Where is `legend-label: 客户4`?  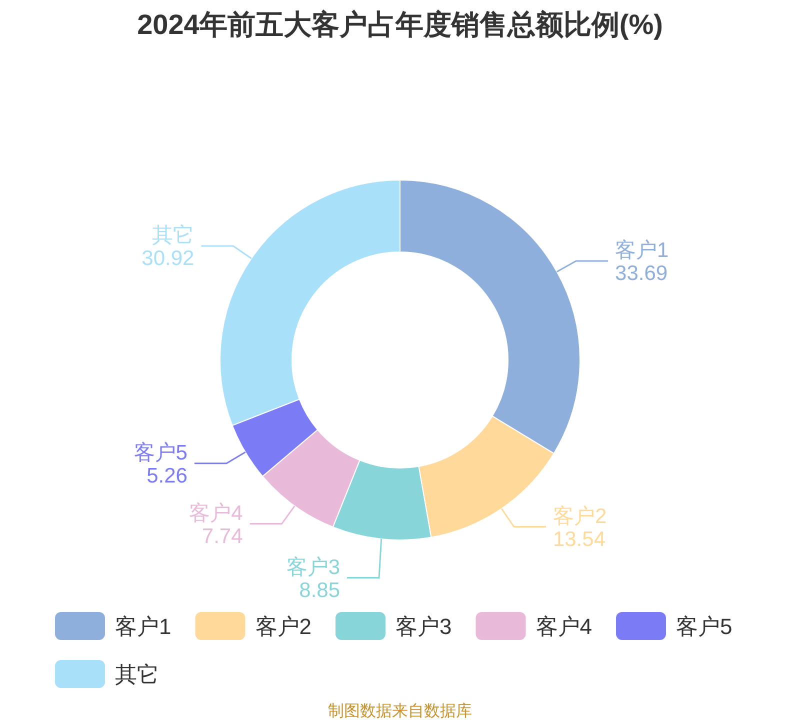
legend-label: 客户4 is located at coordinates (564, 626).